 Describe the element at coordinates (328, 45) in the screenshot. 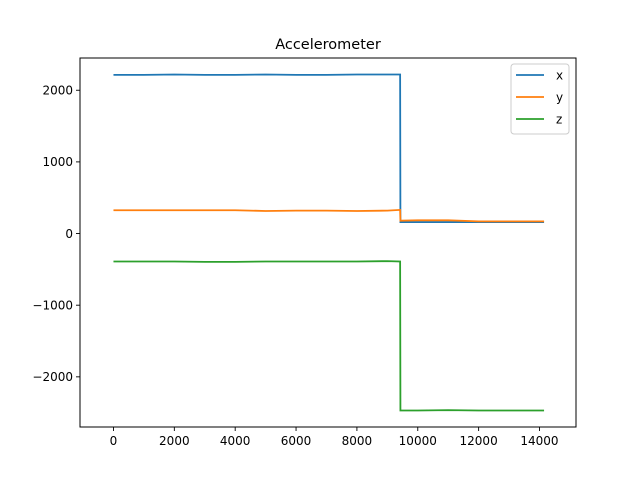

I see `chart-title: Accelerometer` at that location.